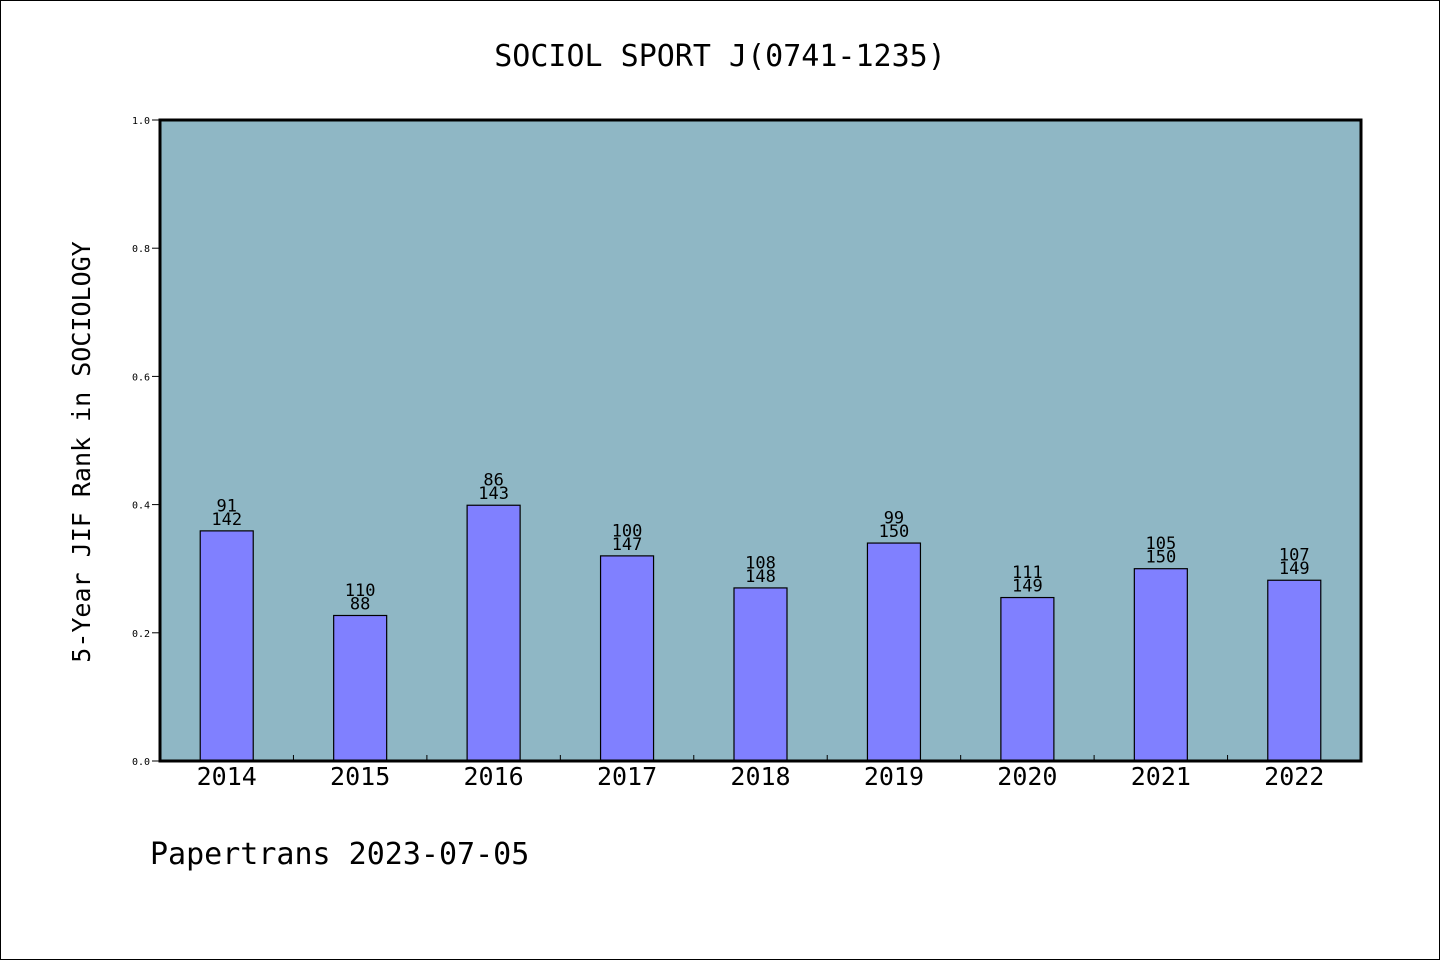 The height and width of the screenshot is (960, 1440). What do you see at coordinates (146, 442) in the screenshot?
I see `y-axis: 0.0 0.2 0.4 0.6 0.8 1.0` at bounding box center [146, 442].